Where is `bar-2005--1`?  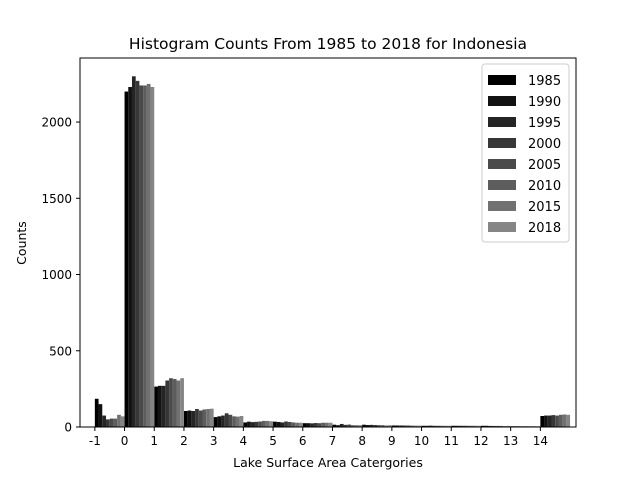
bar-2005--1 is located at coordinates (111, 422).